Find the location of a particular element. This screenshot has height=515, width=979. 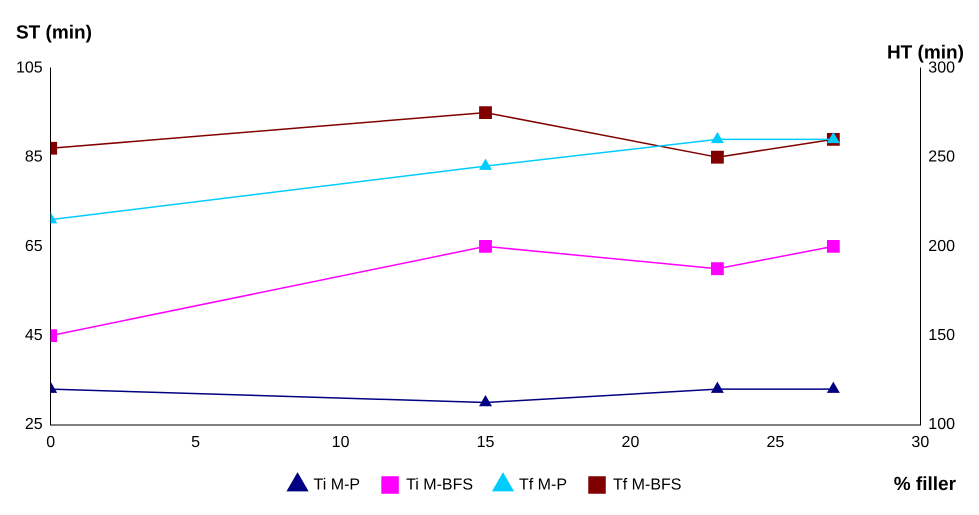

y-tick-label: 25 is located at coordinates (33, 425).